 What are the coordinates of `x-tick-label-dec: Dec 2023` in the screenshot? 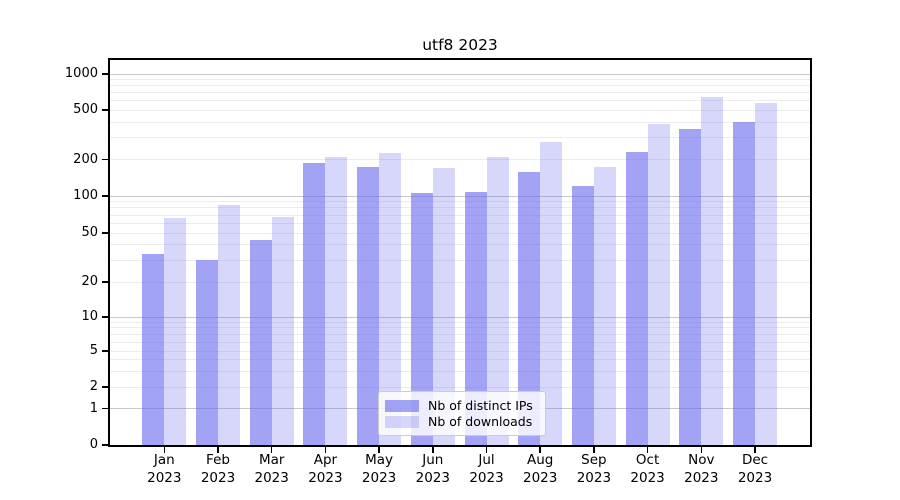 It's located at (755, 469).